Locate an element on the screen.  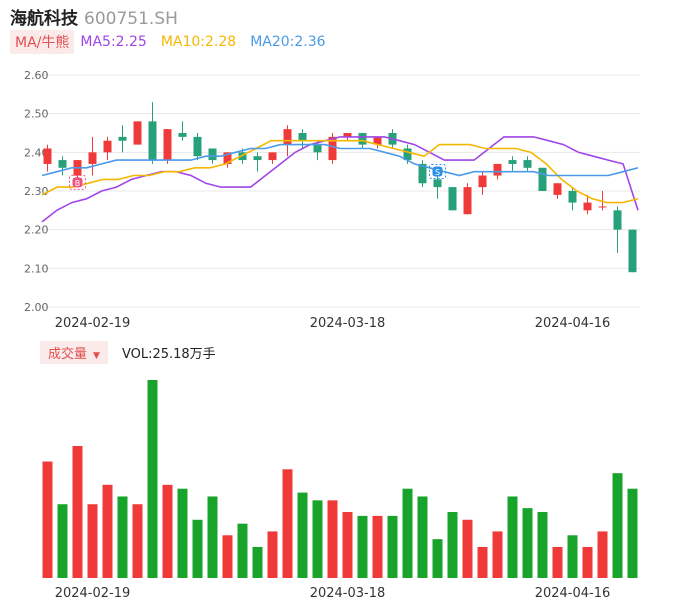
ma10-label: MA10:2.28 is located at coordinates (198, 42).